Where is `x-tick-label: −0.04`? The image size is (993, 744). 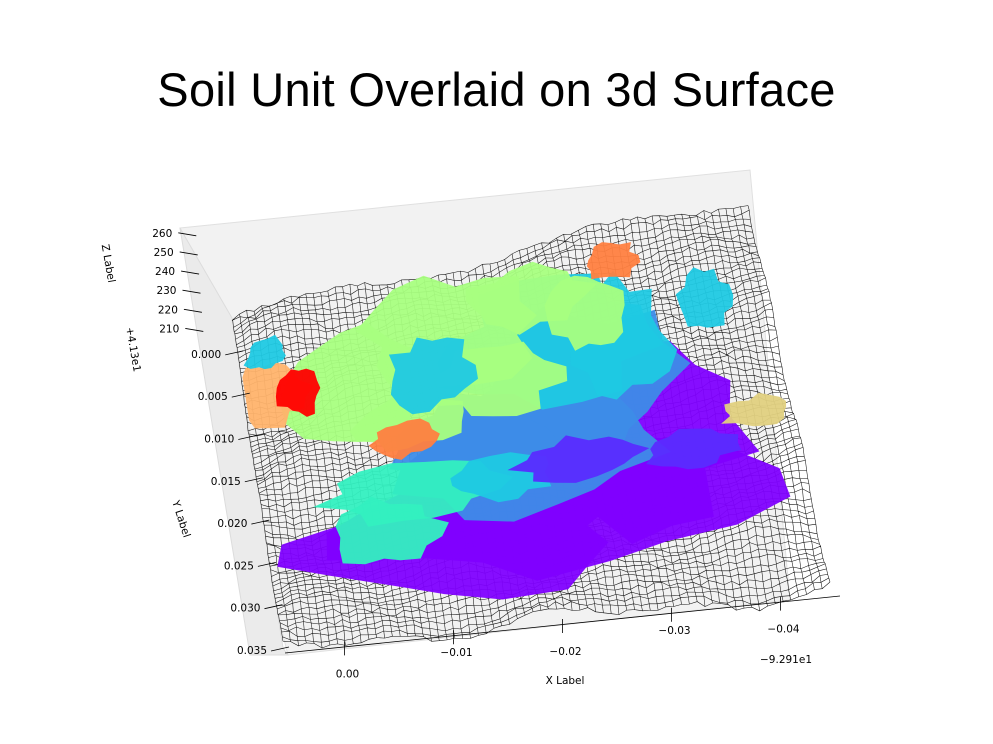 x-tick-label: −0.04 is located at coordinates (783, 630).